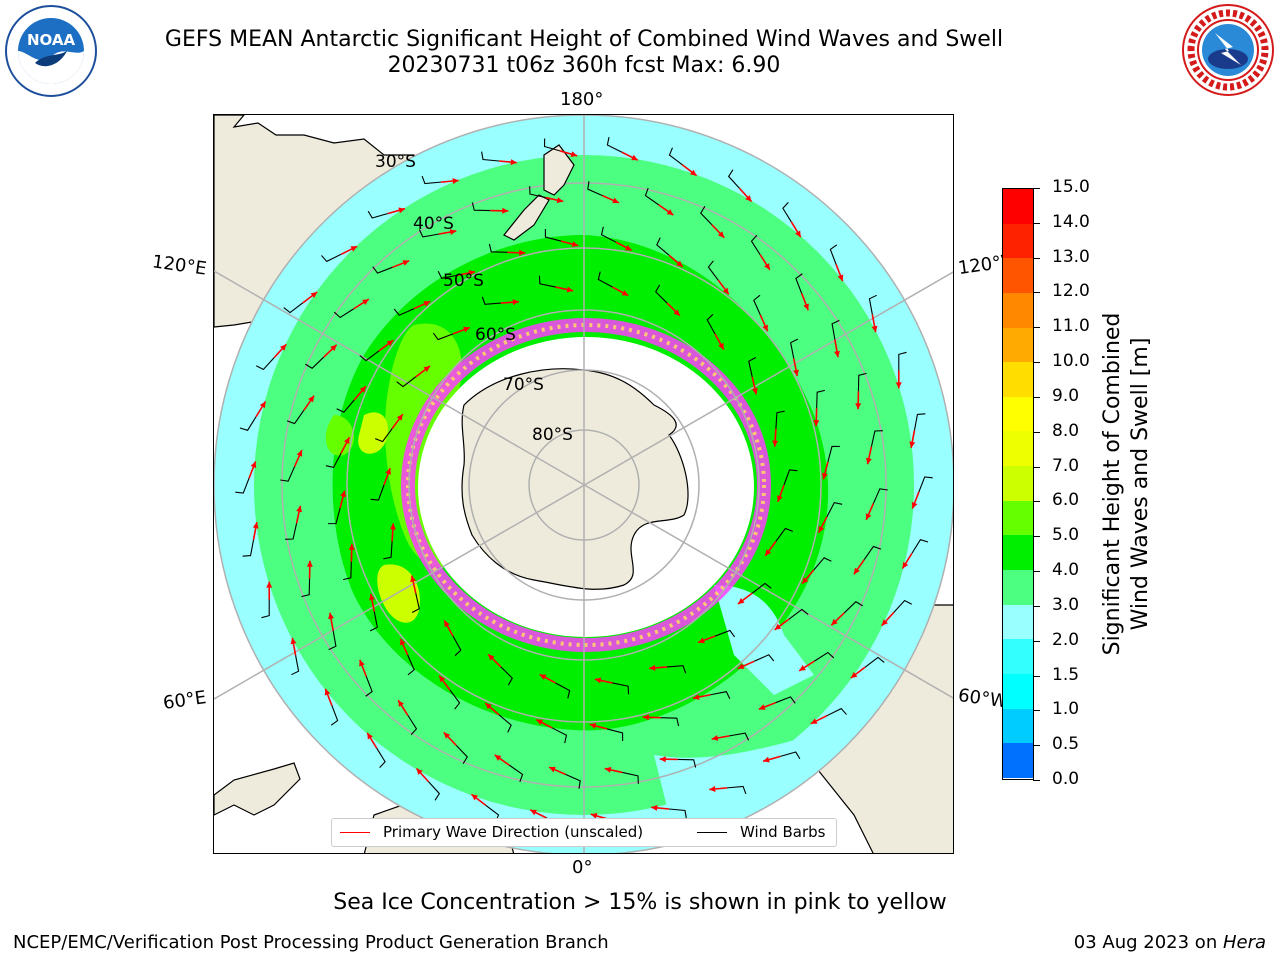 The image size is (1280, 960). I want to click on lat-label-80s: 80°S, so click(552, 435).